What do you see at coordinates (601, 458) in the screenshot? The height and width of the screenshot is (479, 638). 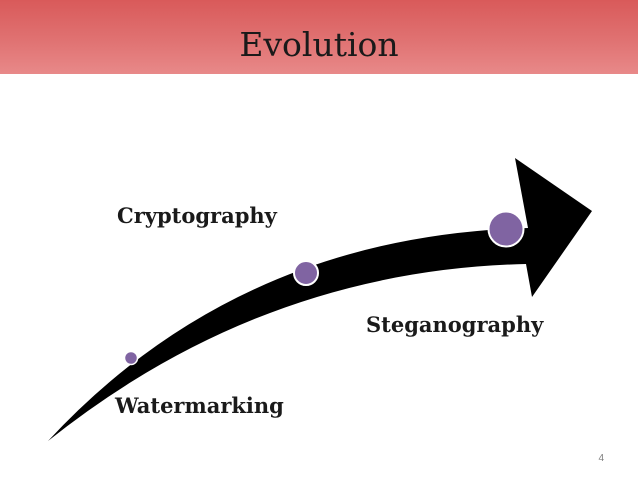 I see `page-number: 4` at bounding box center [601, 458].